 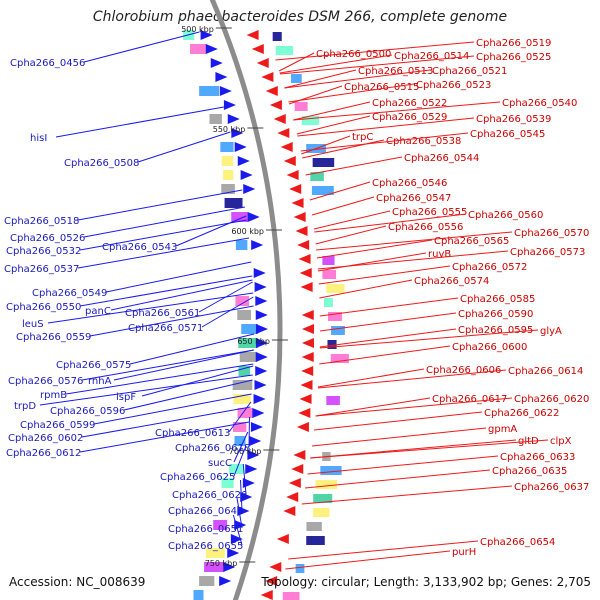 What do you see at coordinates (547, 252) in the screenshot?
I see `reverse-gene-label: Cpha266_0573` at bounding box center [547, 252].